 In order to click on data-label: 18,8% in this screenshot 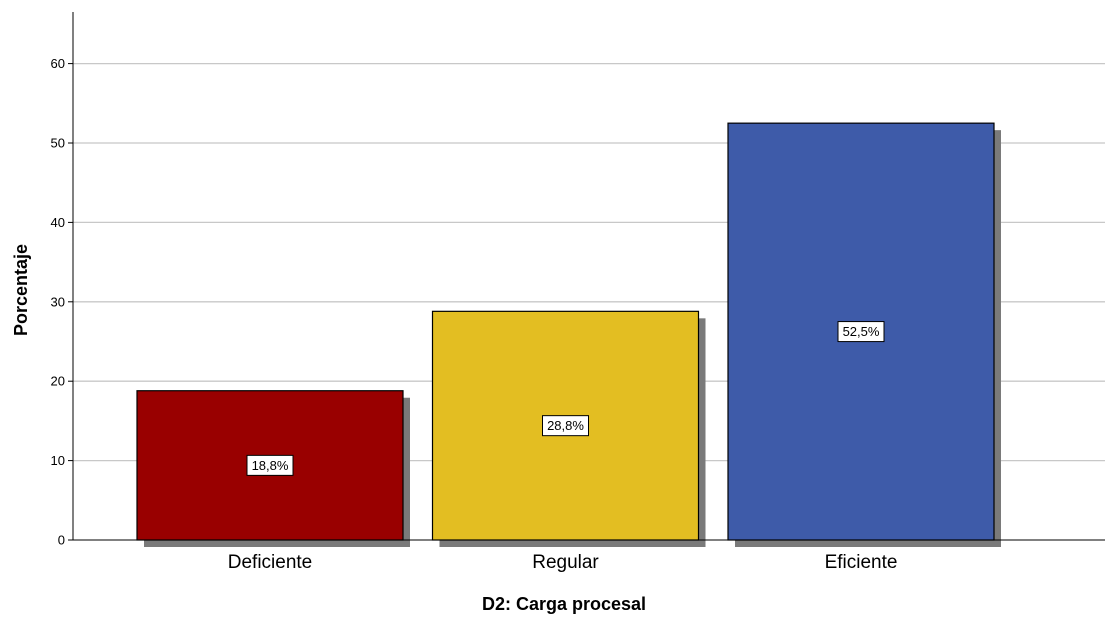, I will do `click(270, 465)`.